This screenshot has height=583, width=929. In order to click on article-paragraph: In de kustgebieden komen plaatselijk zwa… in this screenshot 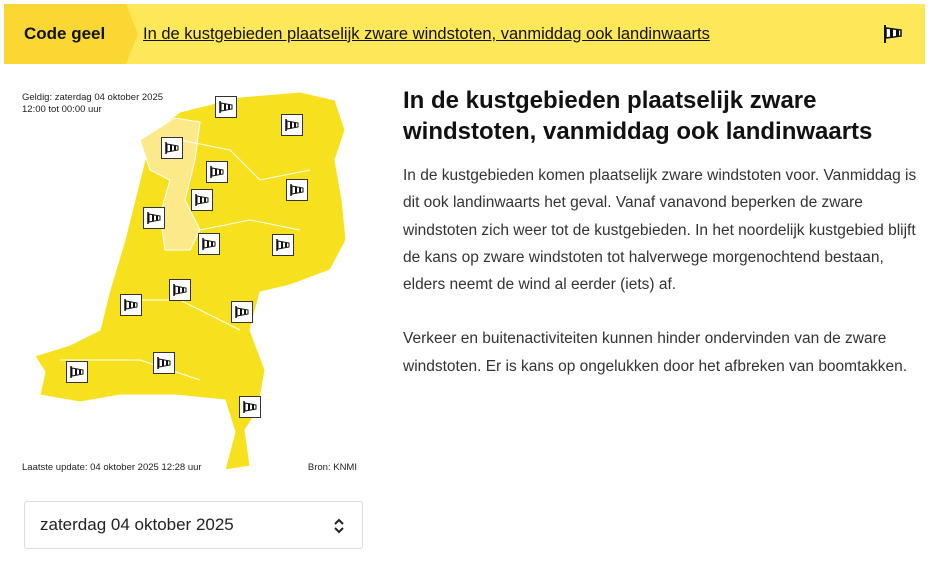, I will do `click(660, 230)`.